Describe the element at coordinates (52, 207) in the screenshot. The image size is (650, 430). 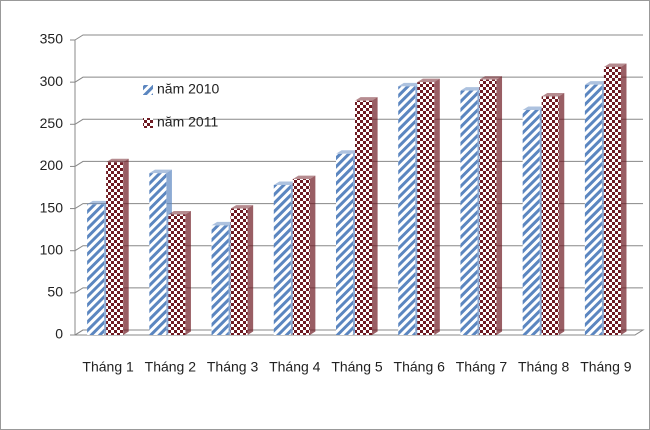
I see `y-tick-label: 150` at that location.